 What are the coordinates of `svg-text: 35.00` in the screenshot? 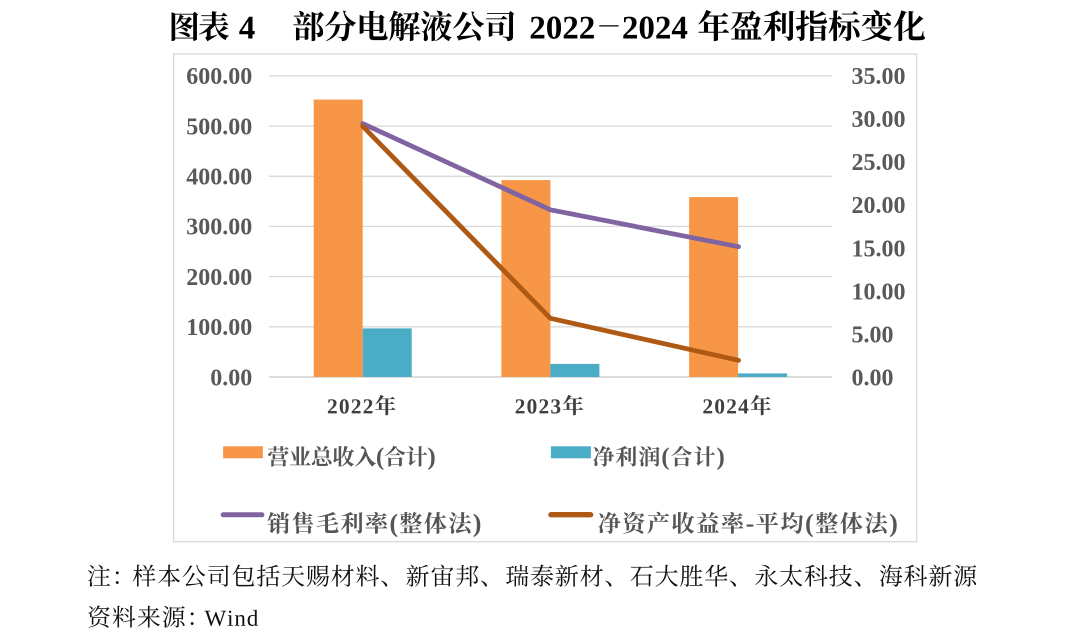 It's located at (879, 77).